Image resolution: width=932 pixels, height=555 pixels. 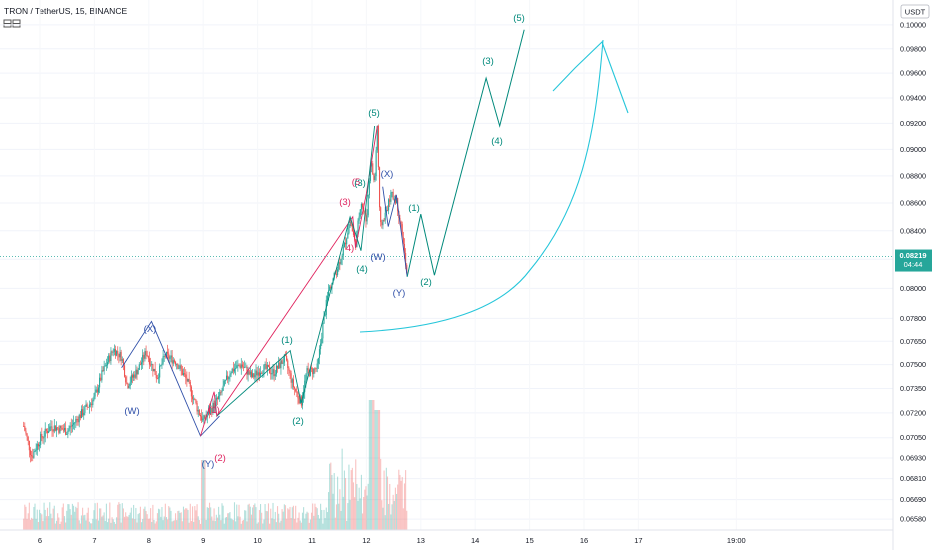 I want to click on time-axis: 6 7 8 9 10 11 12 13 14 15 16 17 19:00, so click(x=446, y=537).